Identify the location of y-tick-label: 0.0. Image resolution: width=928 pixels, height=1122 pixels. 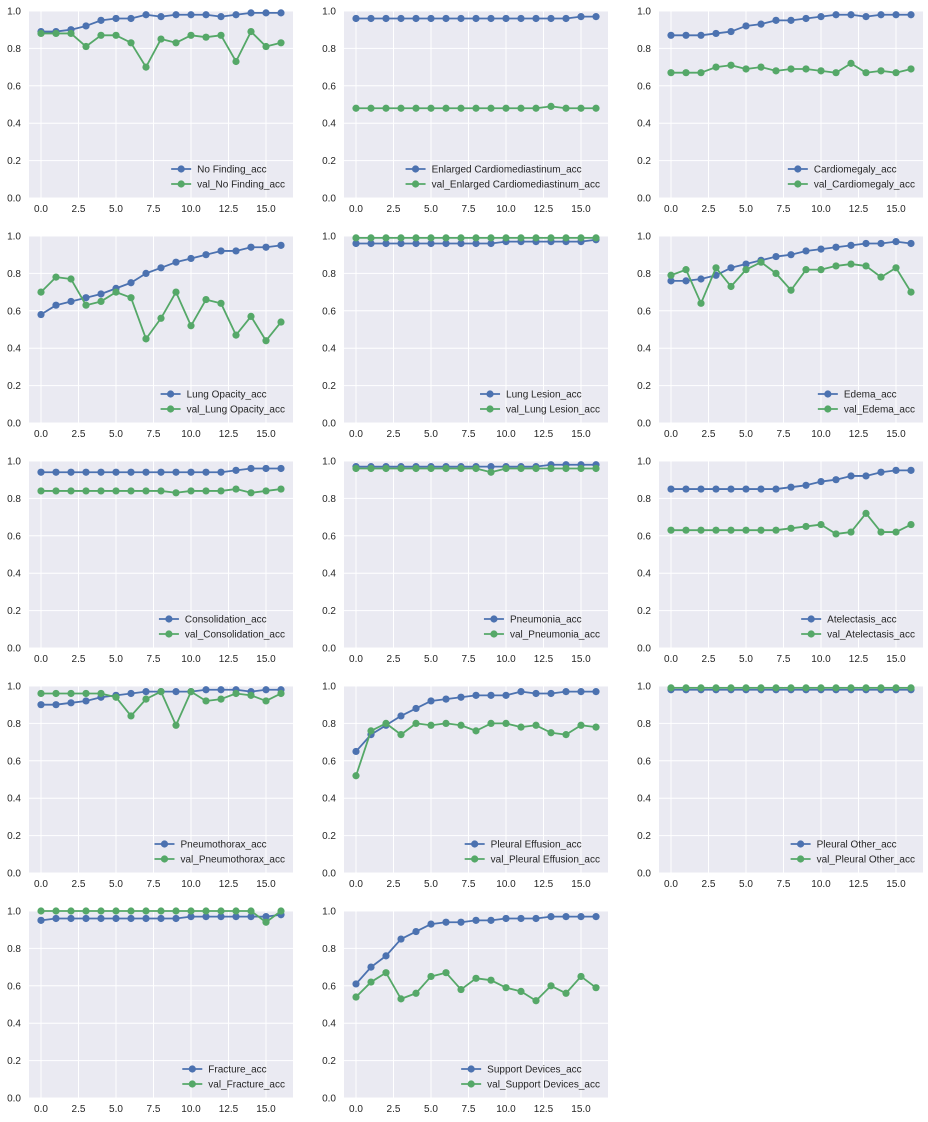
(644, 649).